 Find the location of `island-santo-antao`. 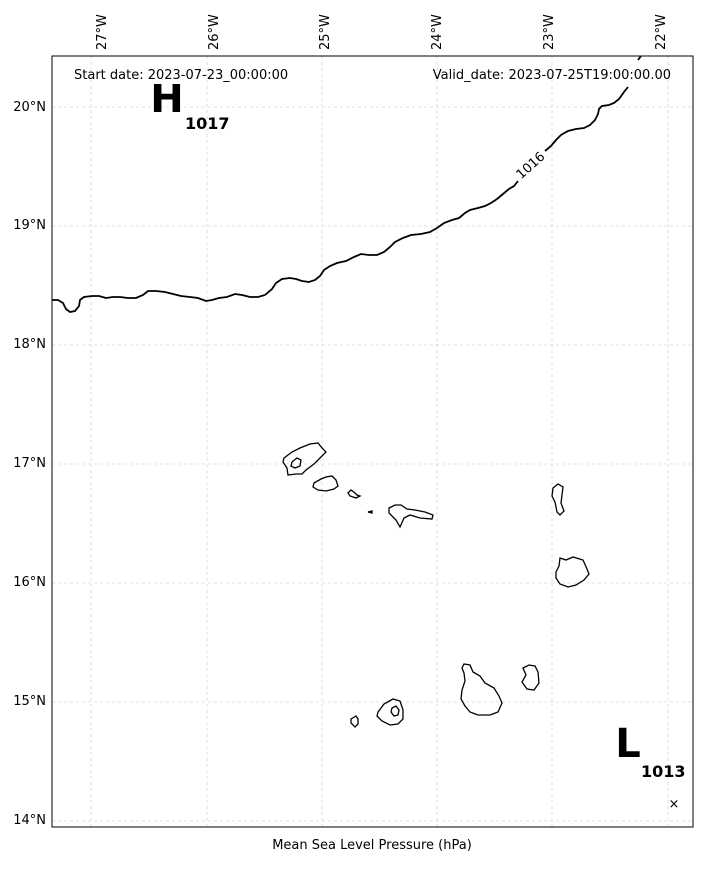

island-santo-antao is located at coordinates (304, 459).